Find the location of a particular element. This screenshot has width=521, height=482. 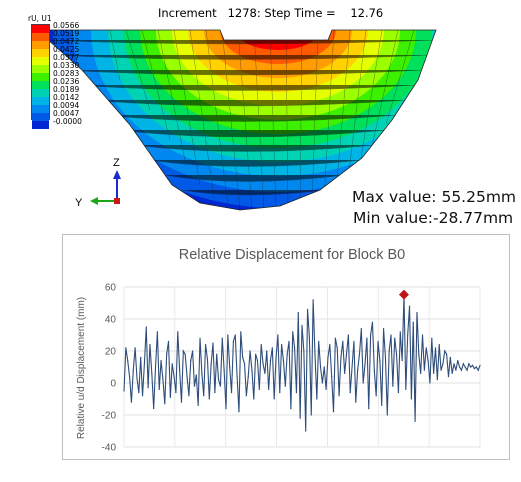

min-value-text: Min value:-28.77mm is located at coordinates (433, 218).